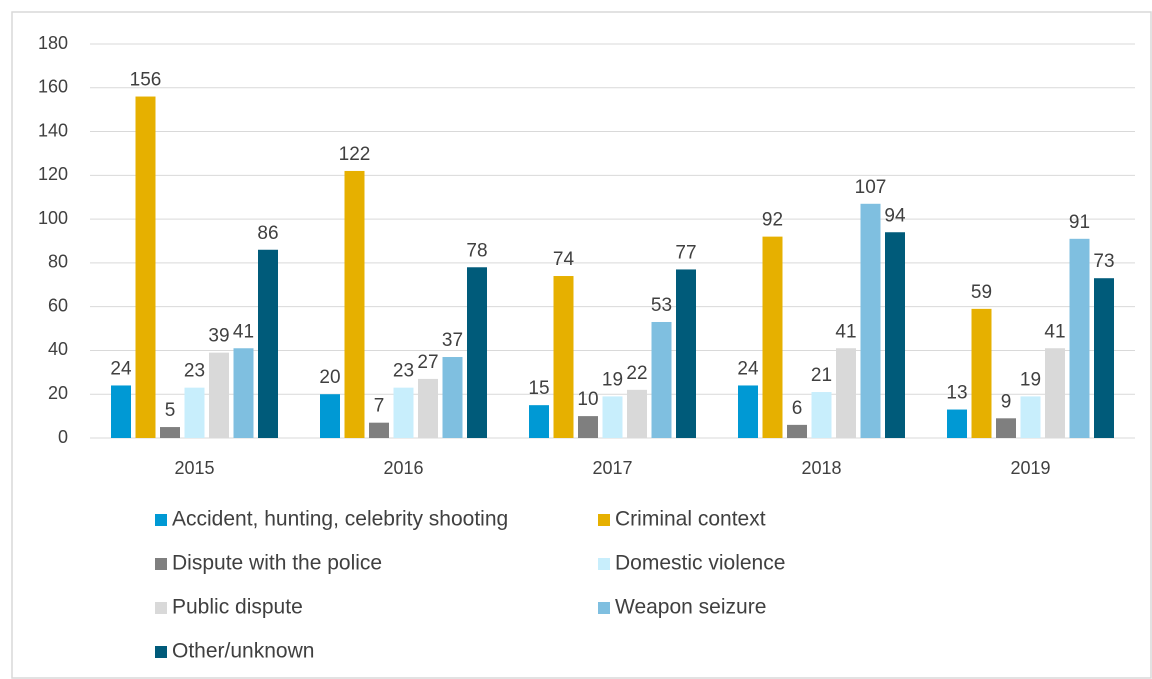 This screenshot has width=1152, height=679. I want to click on y-tick-label: 180, so click(53, 43).